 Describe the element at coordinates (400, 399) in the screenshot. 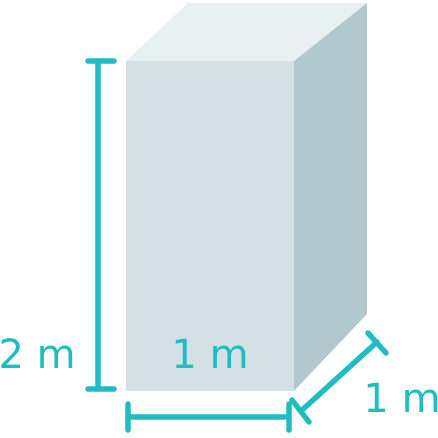

I see `depth-label: 1 m` at that location.